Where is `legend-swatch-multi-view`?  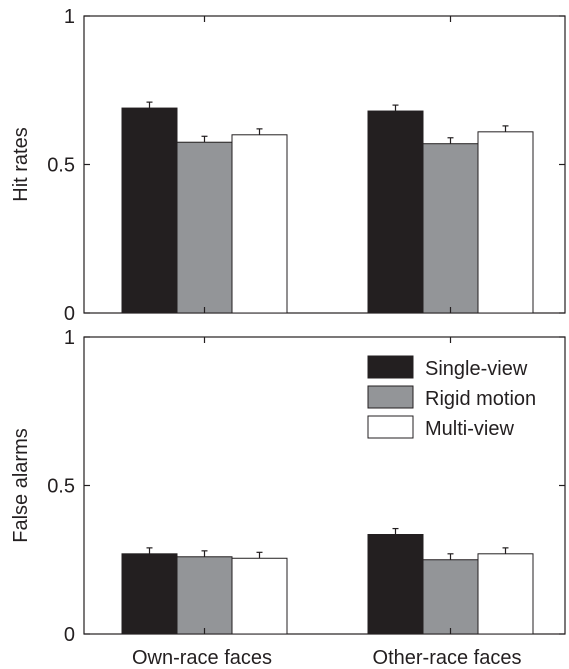
legend-swatch-multi-view is located at coordinates (390, 427).